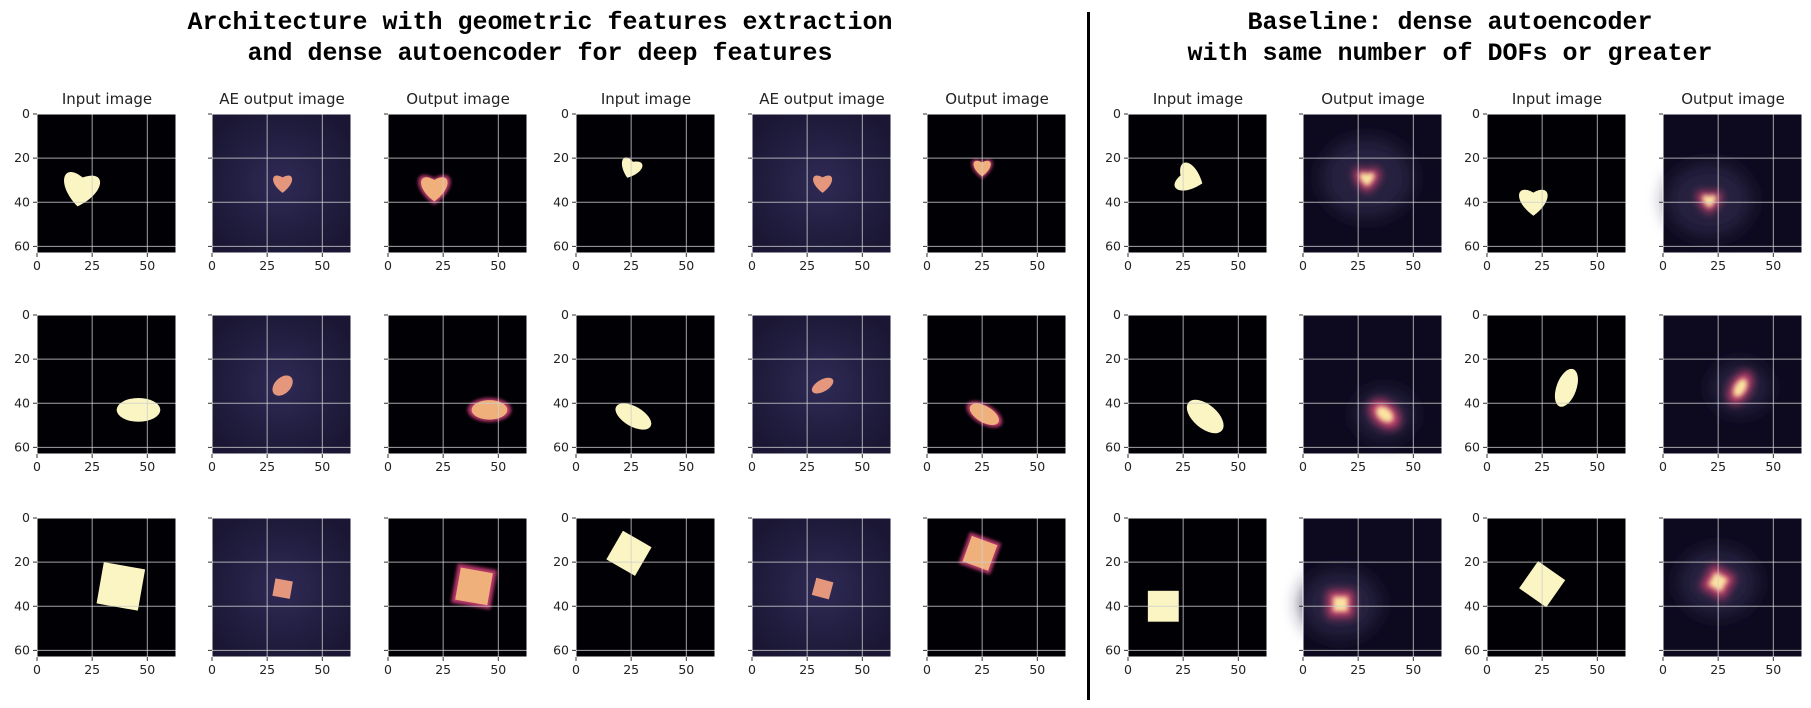 The height and width of the screenshot is (708, 1811). What do you see at coordinates (540, 53) in the screenshot?
I see `section-title-line-2: and dense autoencoder for deep features` at bounding box center [540, 53].